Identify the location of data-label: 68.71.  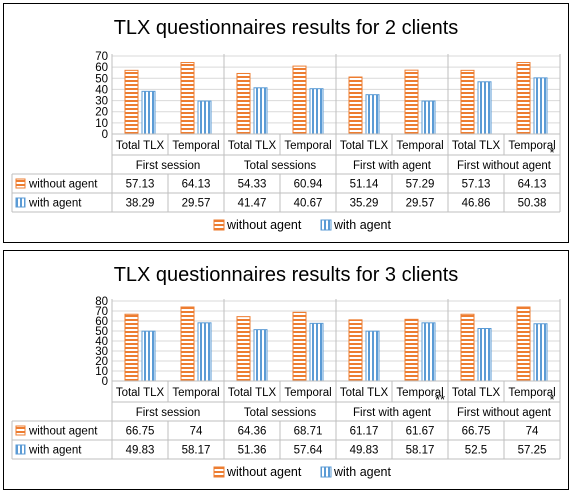
(308, 432).